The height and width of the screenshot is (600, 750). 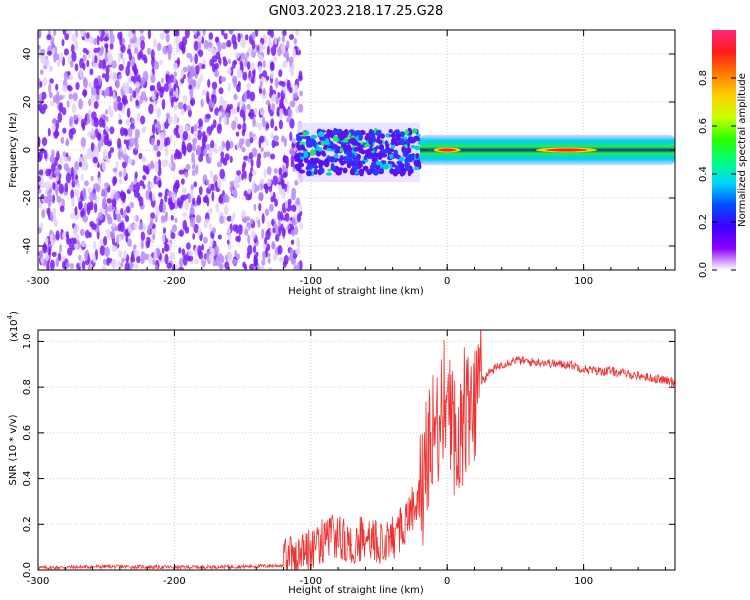 What do you see at coordinates (27, 570) in the screenshot?
I see `y-tick-label: 0.0` at bounding box center [27, 570].